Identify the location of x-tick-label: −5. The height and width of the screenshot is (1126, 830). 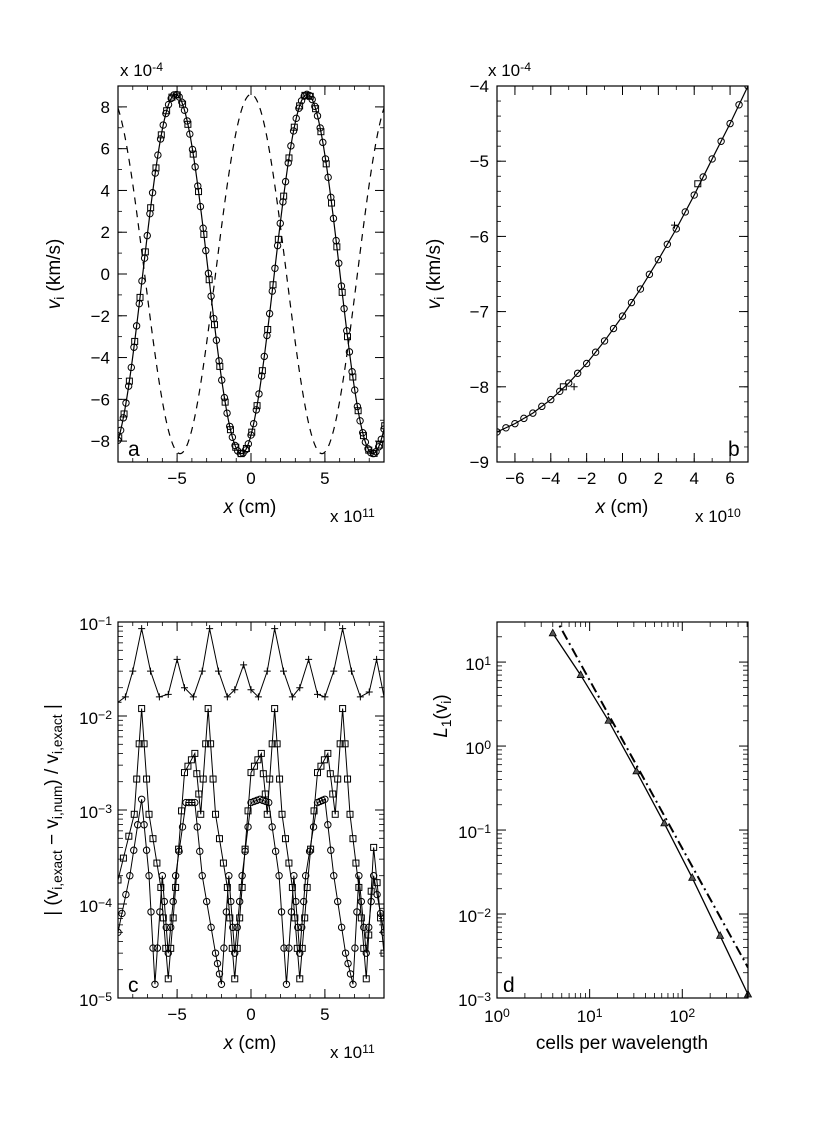
(176, 1014).